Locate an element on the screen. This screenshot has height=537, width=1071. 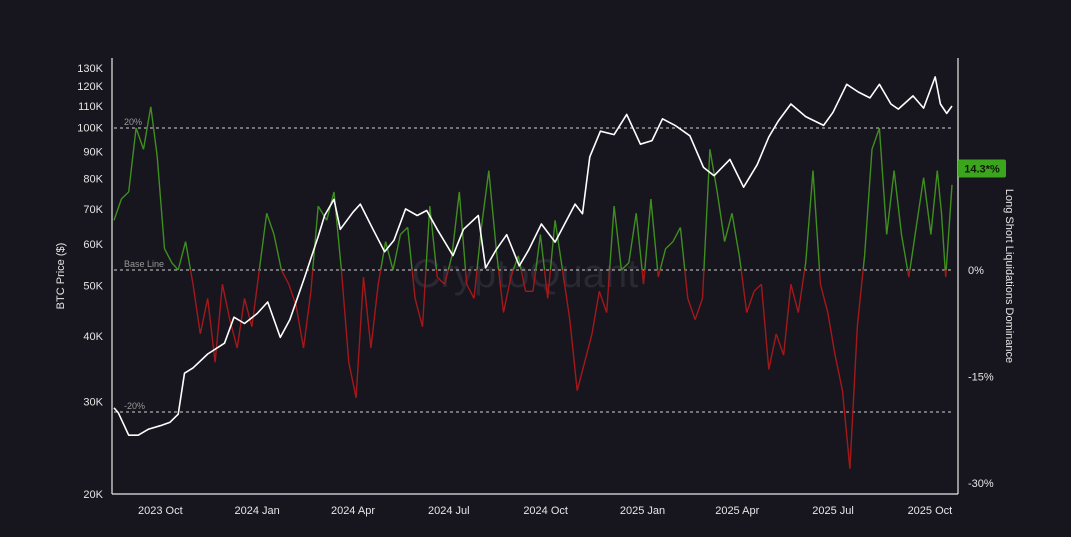
x-tick-label: 2024 Jul is located at coordinates (449, 511).